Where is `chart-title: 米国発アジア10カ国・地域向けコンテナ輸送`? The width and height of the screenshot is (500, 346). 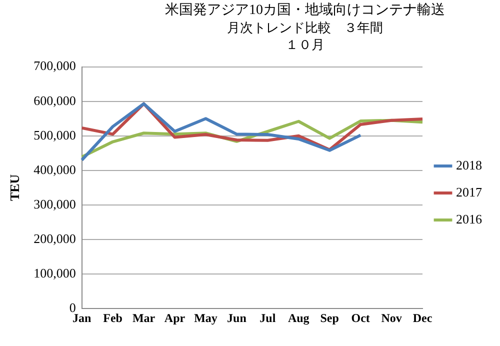 chart-title: 米国発アジア10カ国・地域向けコンテナ輸送 is located at coordinates (305, 10).